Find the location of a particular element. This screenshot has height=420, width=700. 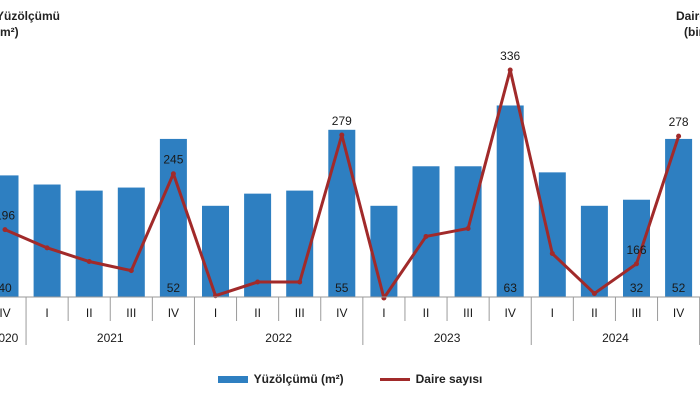

legend-line-swatch is located at coordinates (394, 379).